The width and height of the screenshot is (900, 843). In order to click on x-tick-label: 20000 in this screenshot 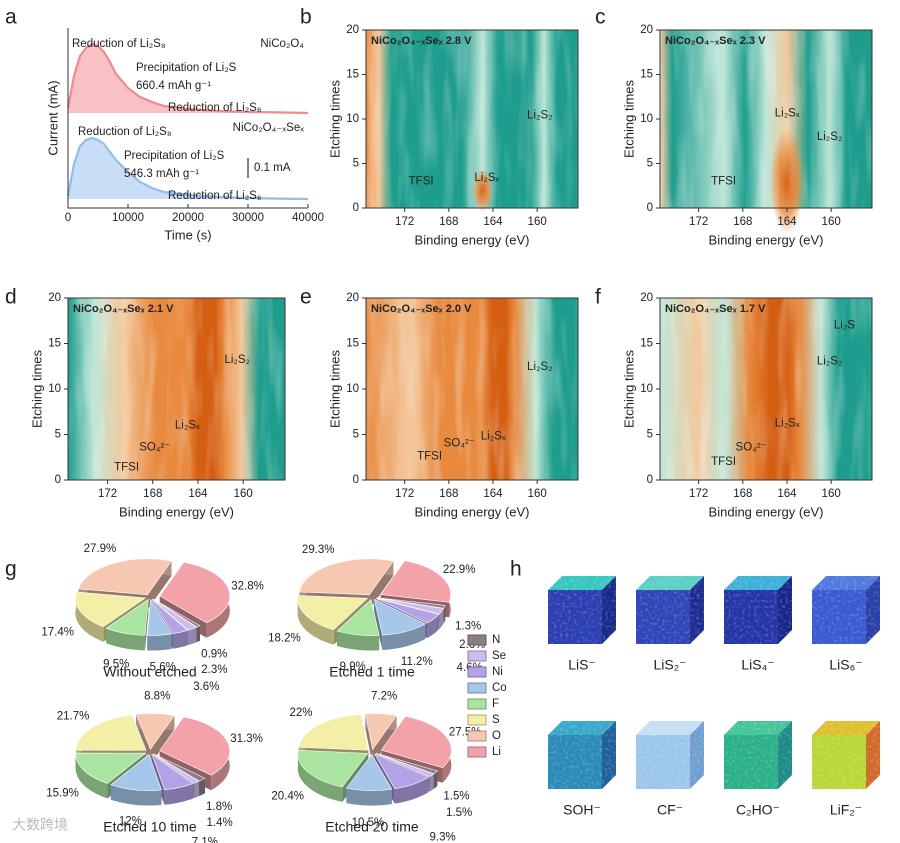, I will do `click(188, 218)`.